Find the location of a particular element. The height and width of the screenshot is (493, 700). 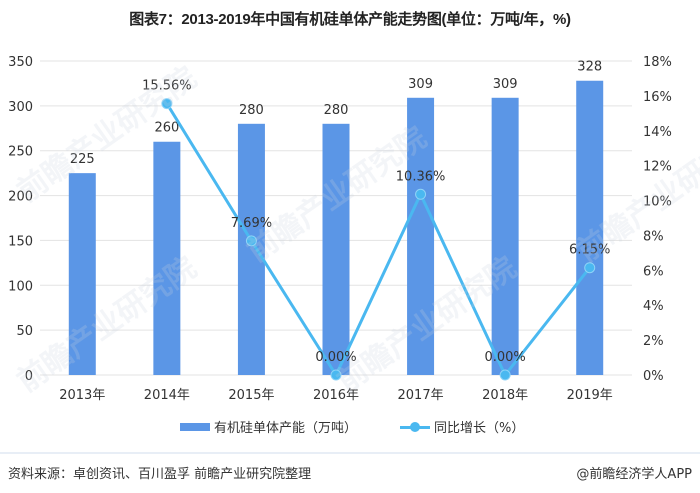

right-axis-tick-label: 18% is located at coordinates (657, 62).